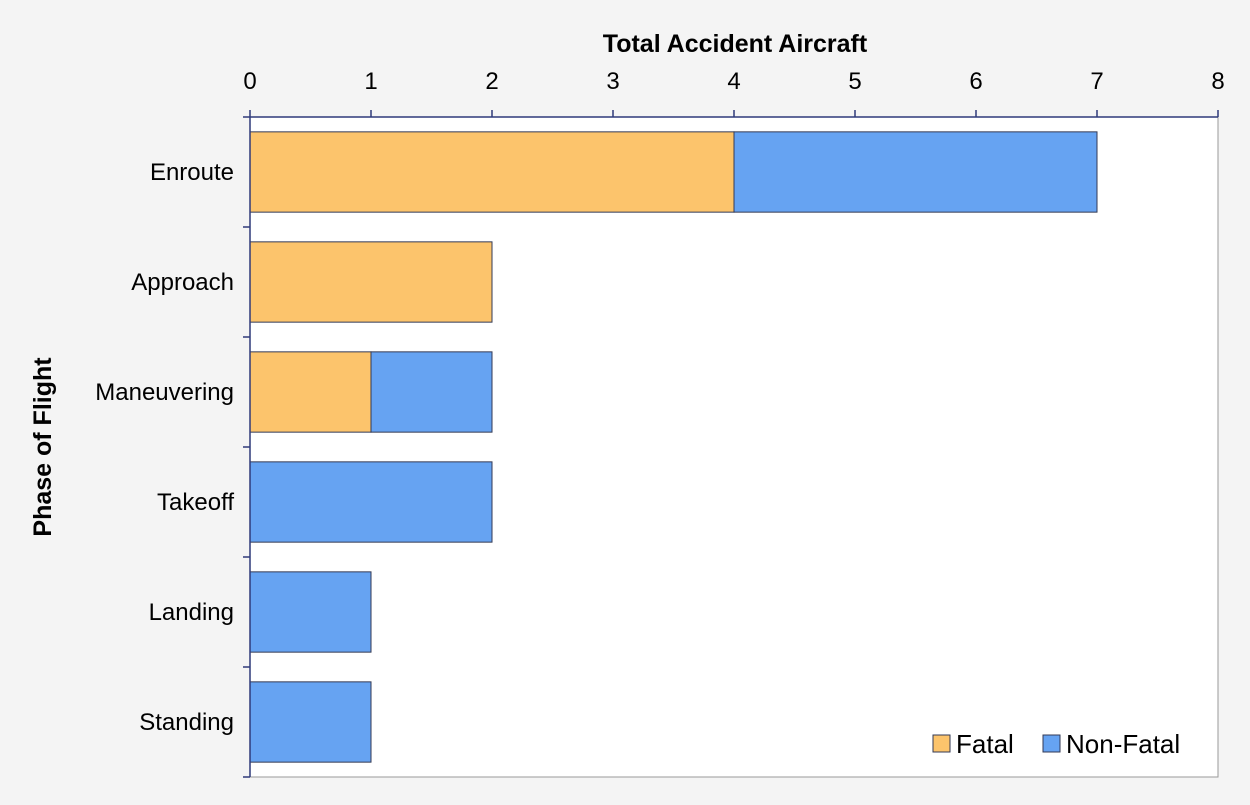 Image resolution: width=1250 pixels, height=805 pixels. What do you see at coordinates (370, 81) in the screenshot?
I see `x-tick-label: 1` at bounding box center [370, 81].